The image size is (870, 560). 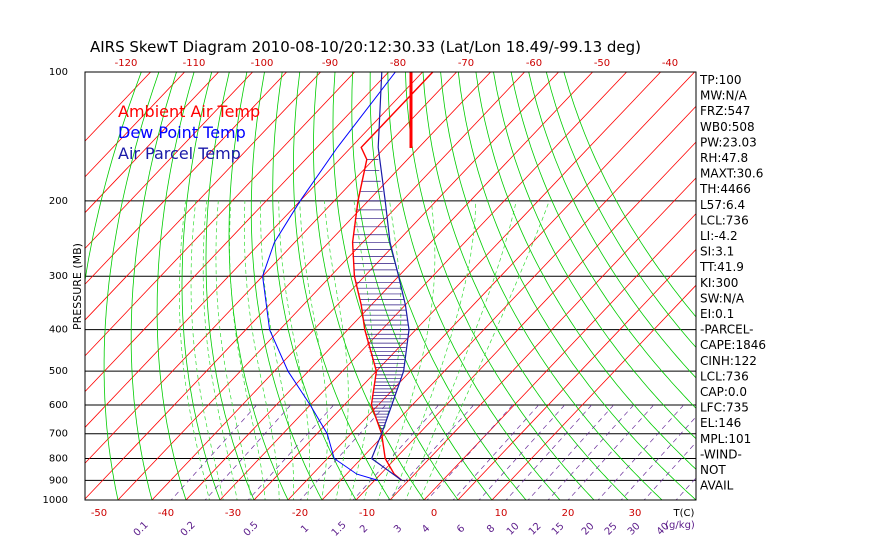 I want to click on mixing-ratio-label: 0.5, so click(x=251, y=529).